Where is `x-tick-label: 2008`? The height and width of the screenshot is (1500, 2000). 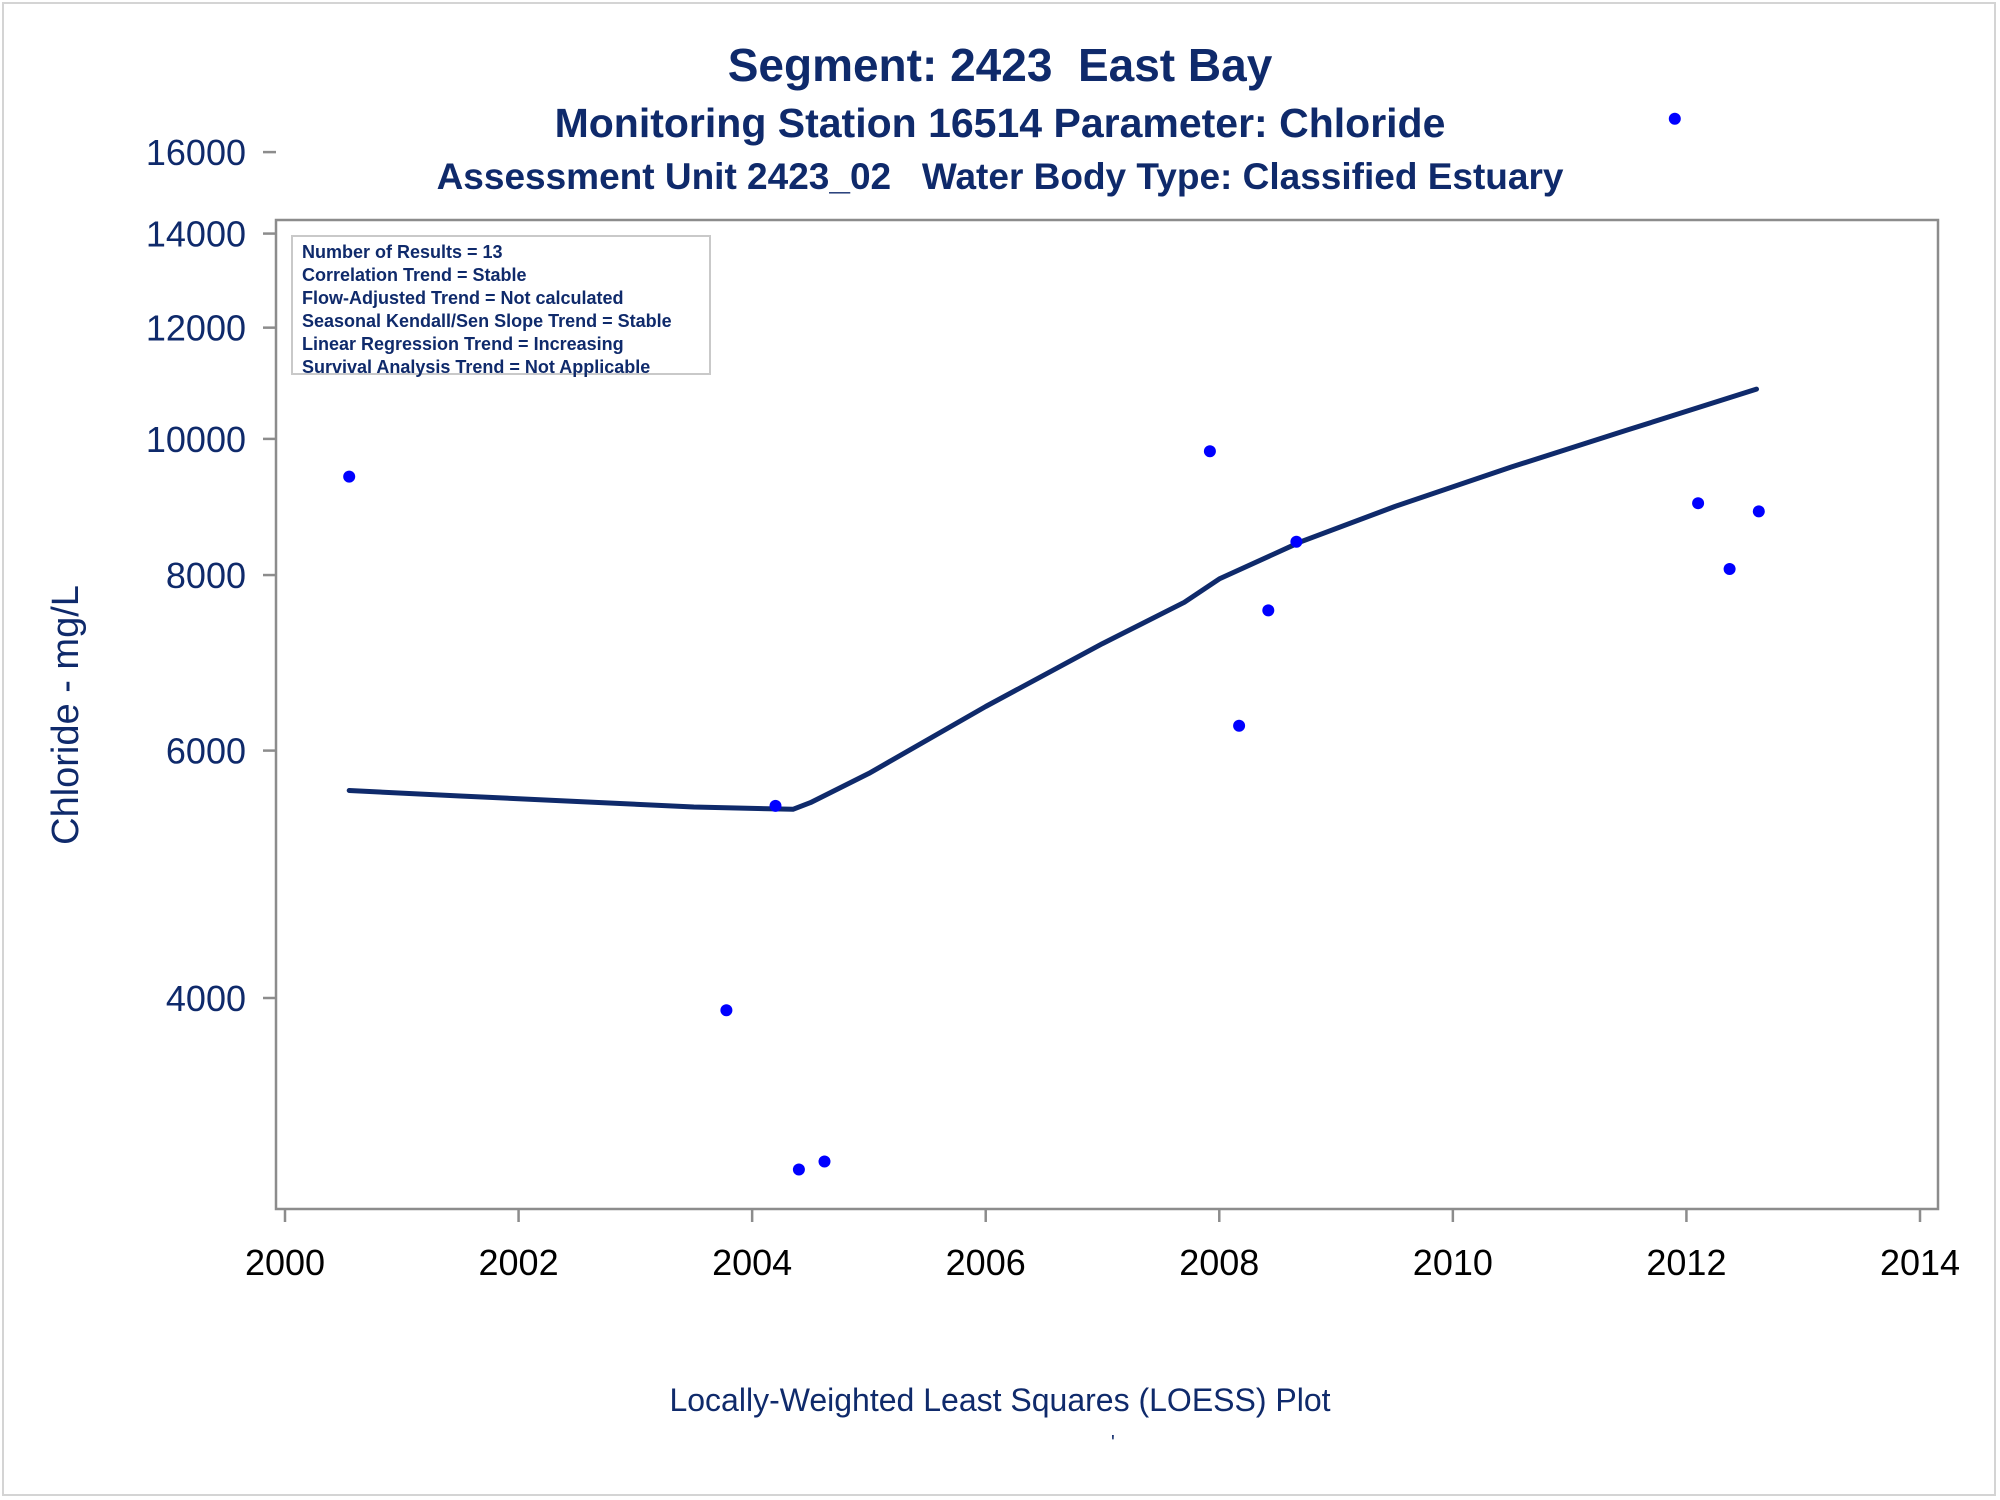 x-tick-label: 2008 is located at coordinates (1219, 1262).